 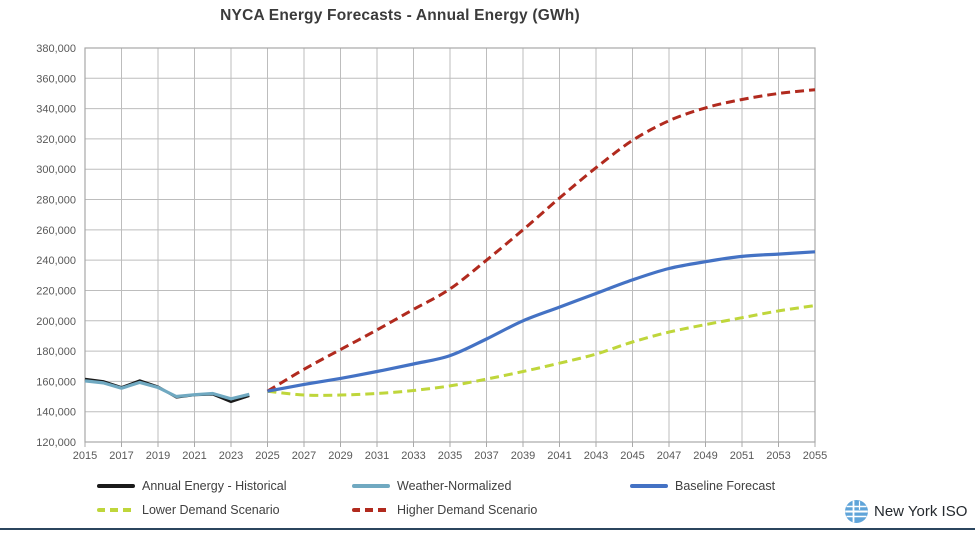 What do you see at coordinates (413, 456) in the screenshot?
I see `x-axis-label: 2033` at bounding box center [413, 456].